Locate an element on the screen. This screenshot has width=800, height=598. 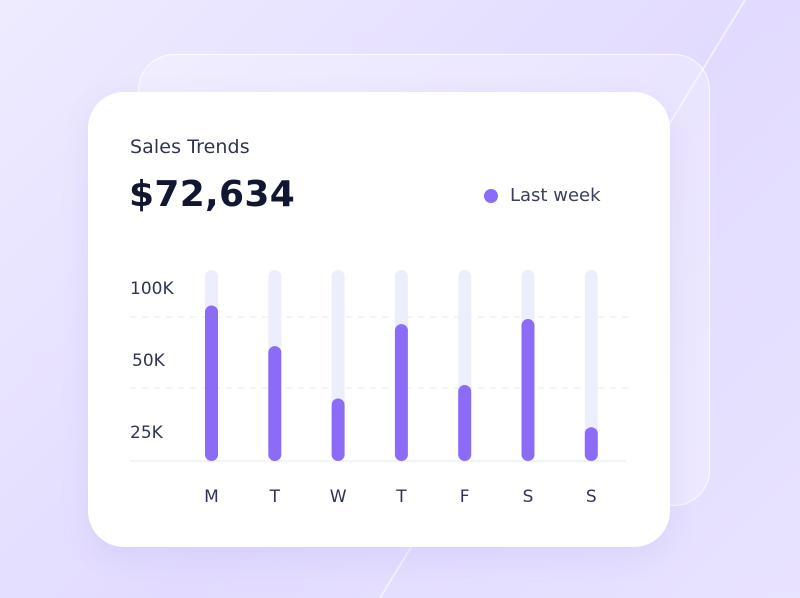
x-tick-label: W is located at coordinates (338, 497).